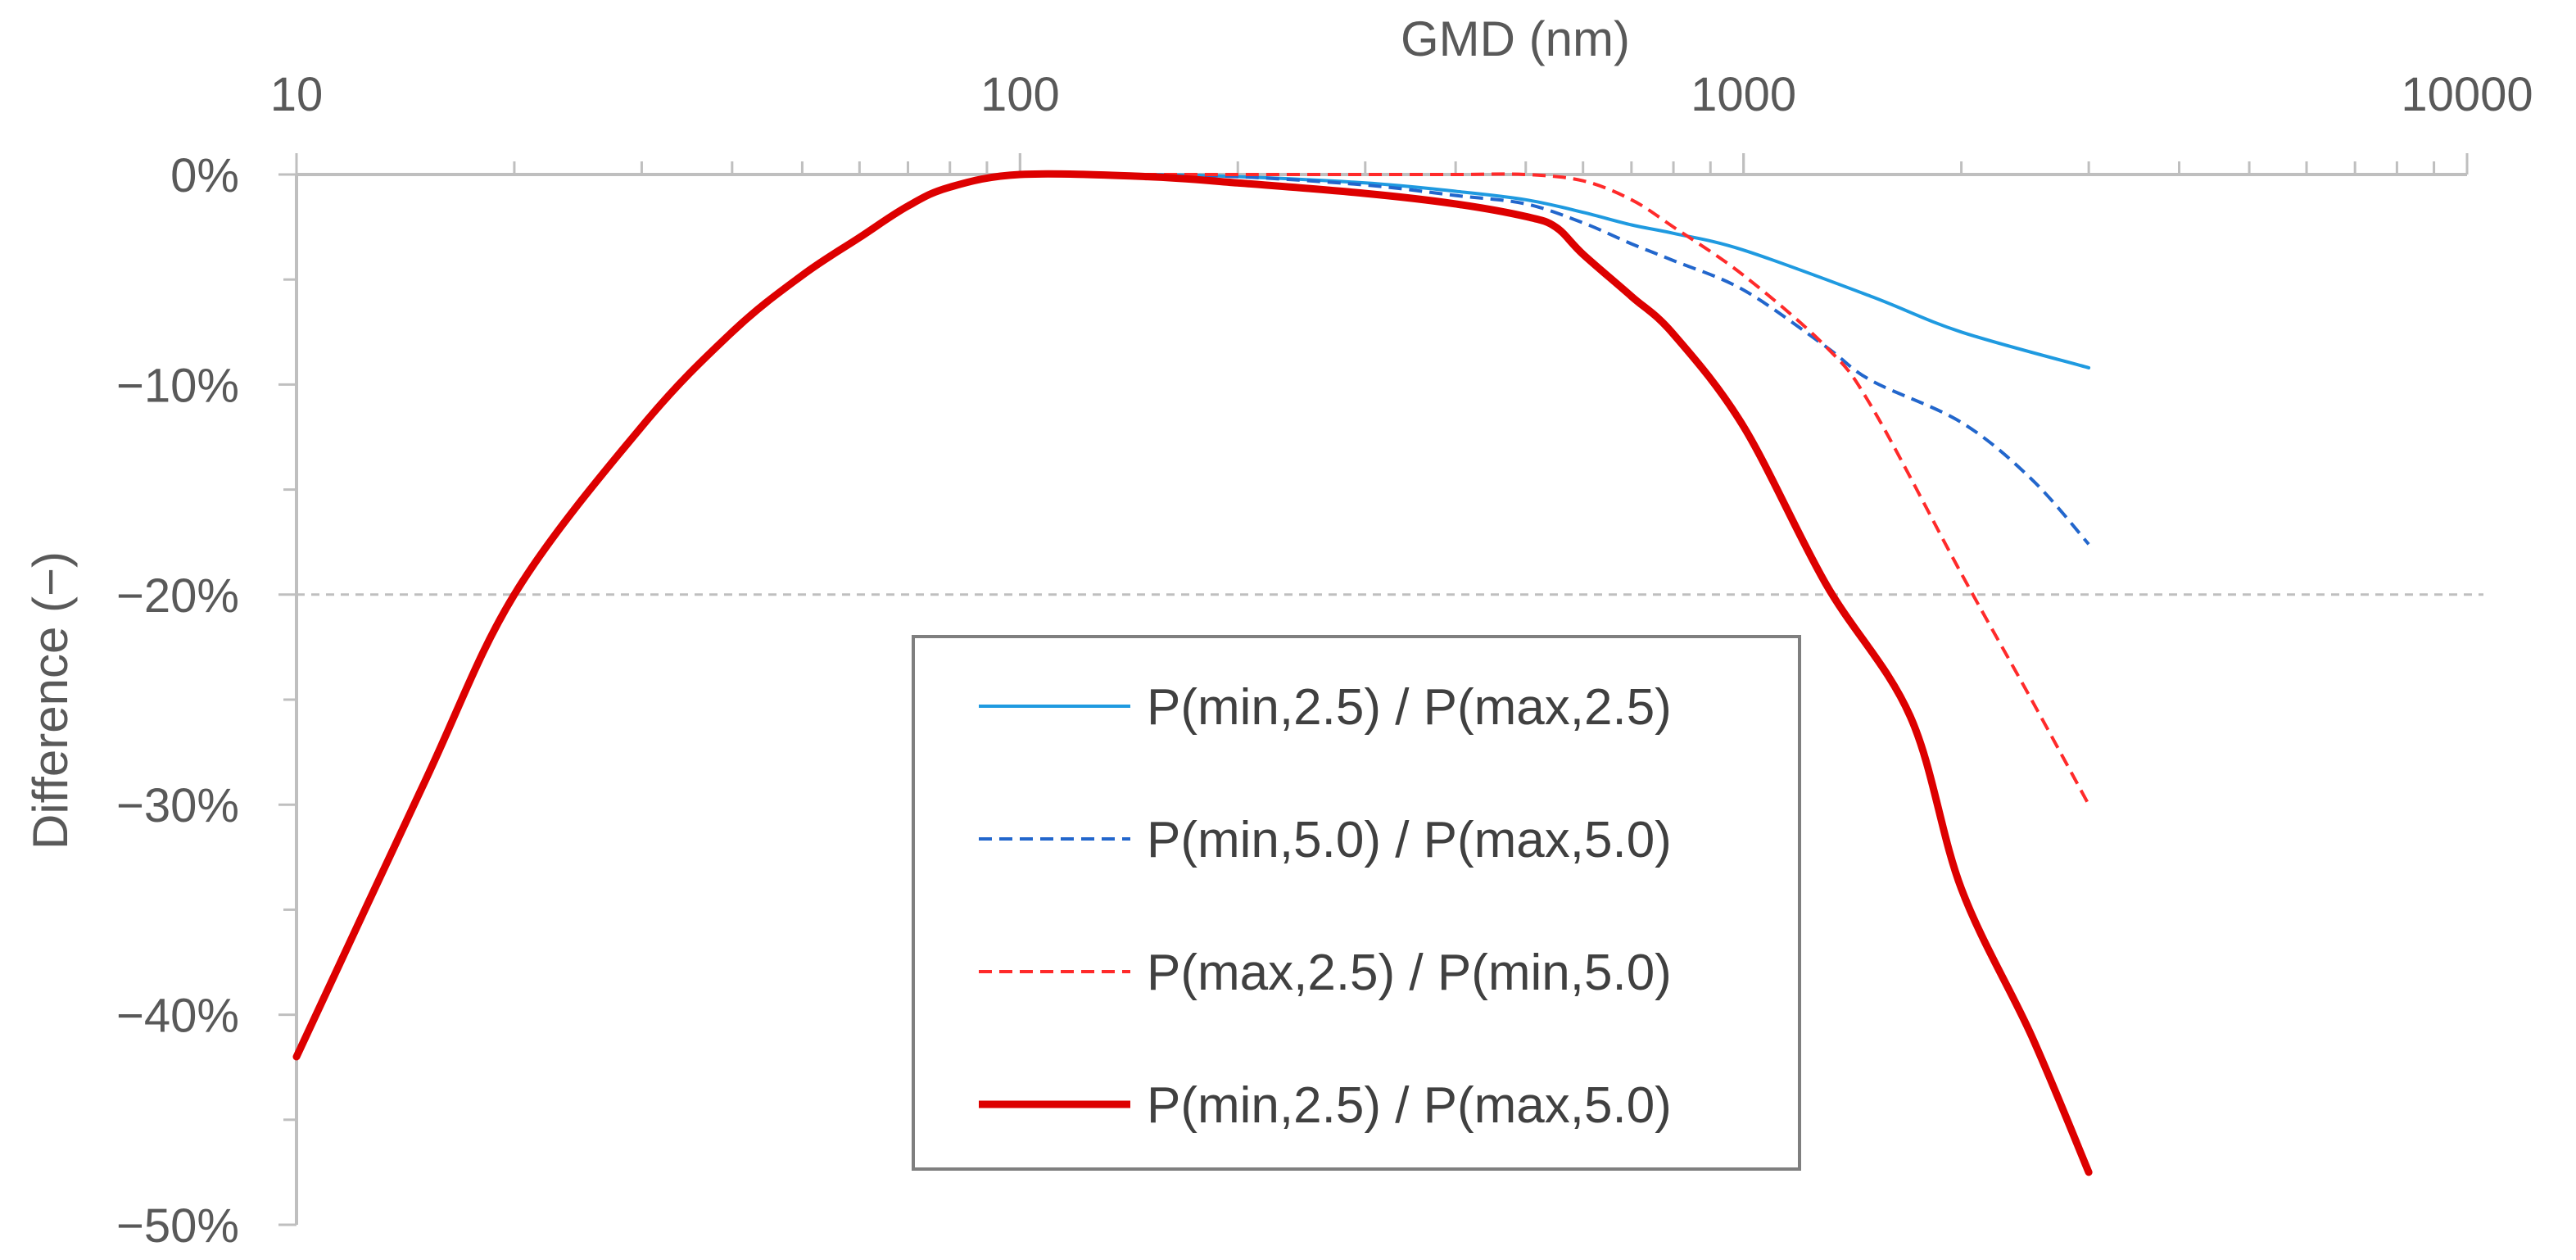 This screenshot has height=1260, width=2576. What do you see at coordinates (177, 1226) in the screenshot?
I see `y-tick-label: −50%` at bounding box center [177, 1226].